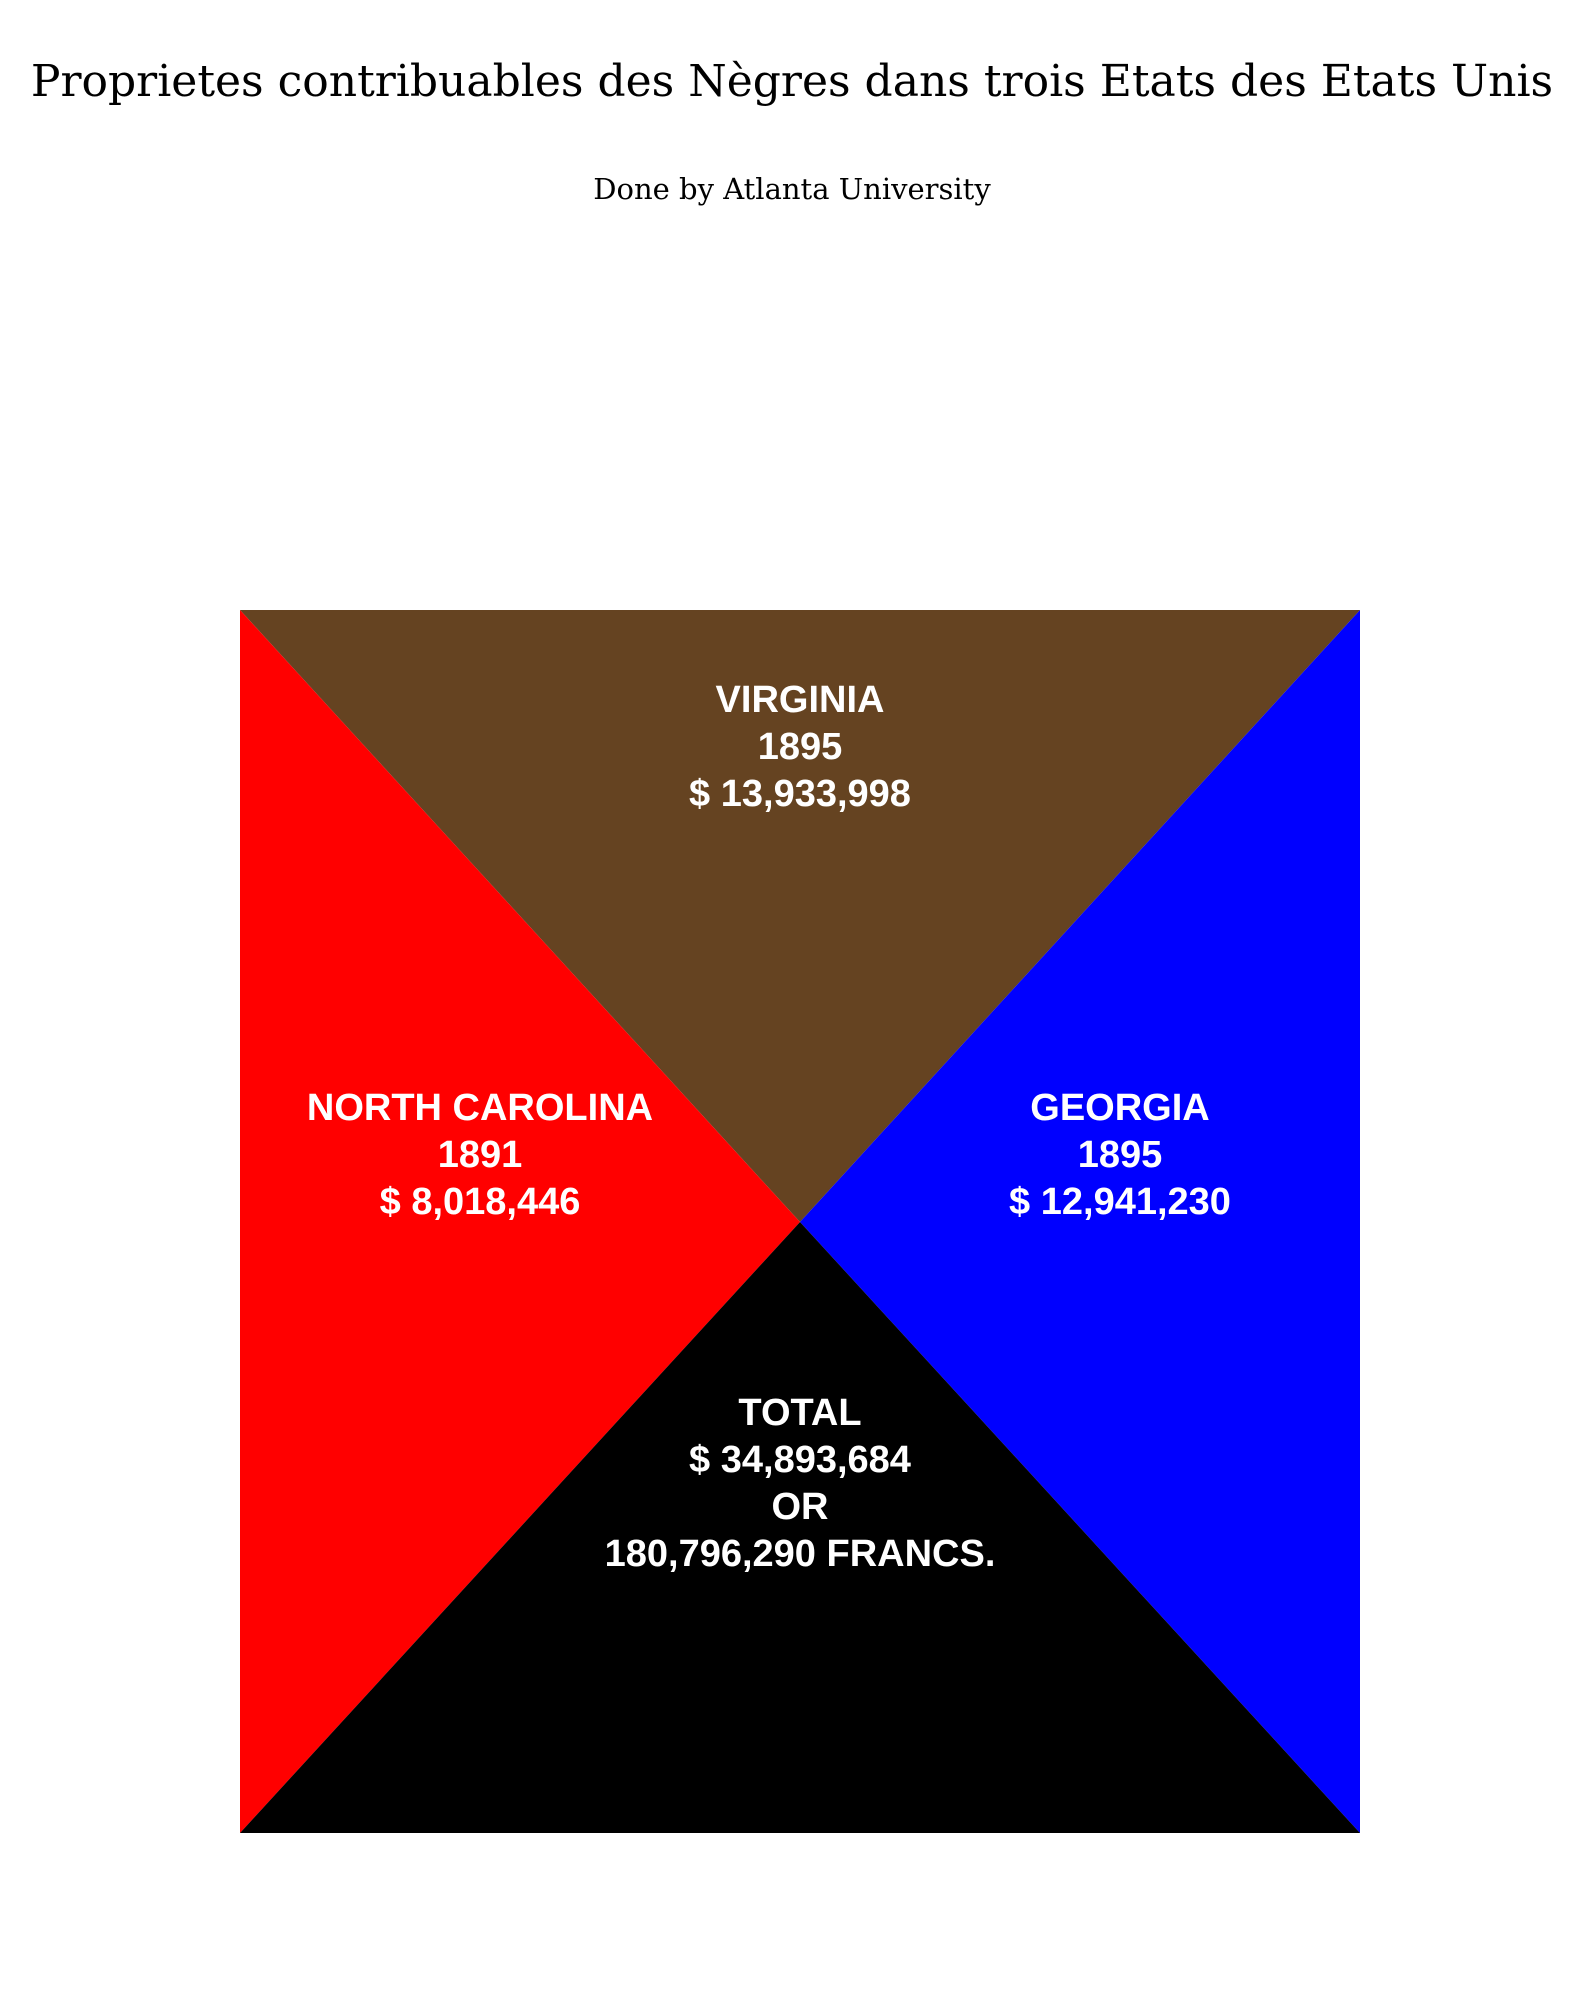 This screenshot has height=2016, width=1584. What do you see at coordinates (799, 1413) in the screenshot?
I see `label-bottom-state: TOTAL` at bounding box center [799, 1413].